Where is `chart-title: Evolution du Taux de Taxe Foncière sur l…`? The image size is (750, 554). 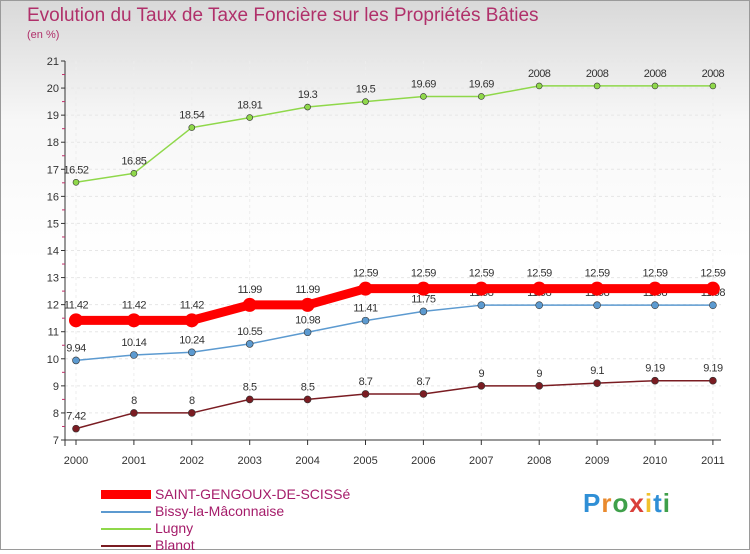 chart-title: Evolution du Taux de Taxe Foncière sur l… is located at coordinates (283, 15).